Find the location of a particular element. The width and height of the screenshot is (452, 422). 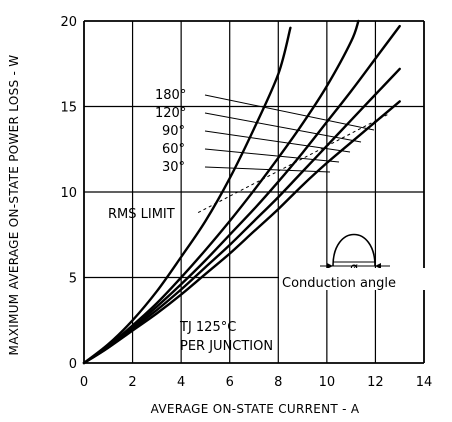

conduction-angle-inset: ø Conduction angle is located at coordinates (359, 262).